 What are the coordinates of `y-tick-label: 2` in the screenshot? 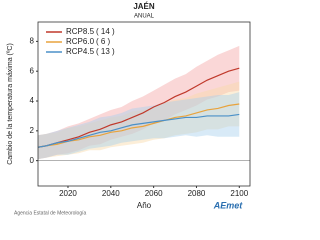 It's located at (32, 130).